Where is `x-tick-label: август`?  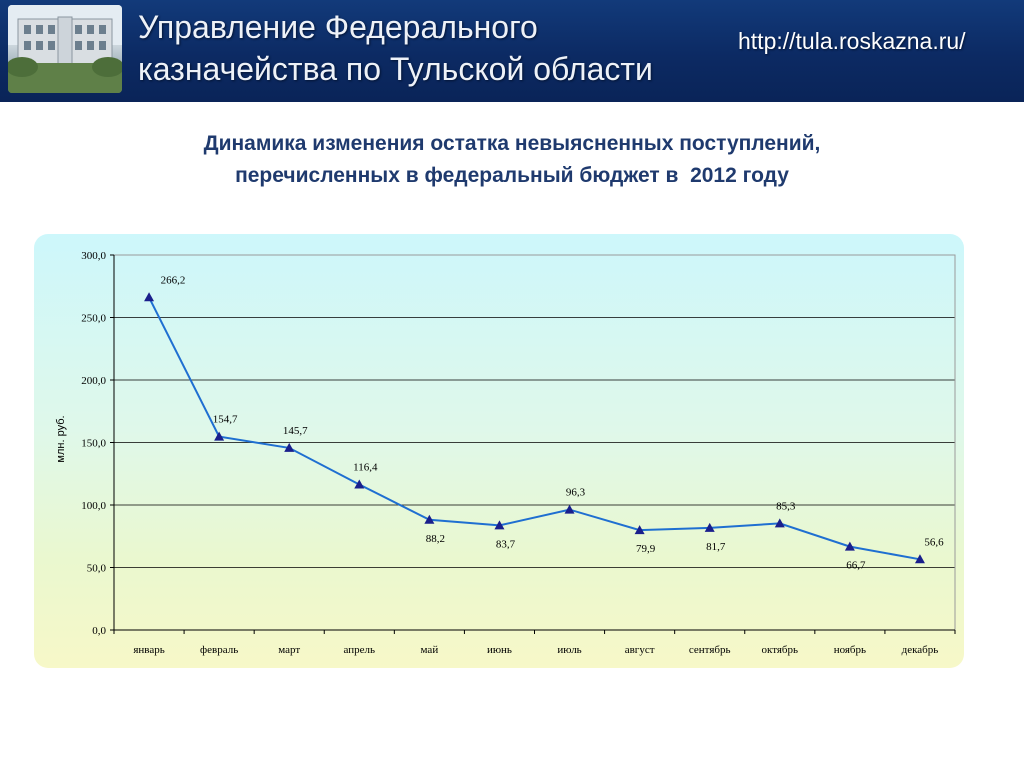 x-tick-label: август is located at coordinates (640, 650).